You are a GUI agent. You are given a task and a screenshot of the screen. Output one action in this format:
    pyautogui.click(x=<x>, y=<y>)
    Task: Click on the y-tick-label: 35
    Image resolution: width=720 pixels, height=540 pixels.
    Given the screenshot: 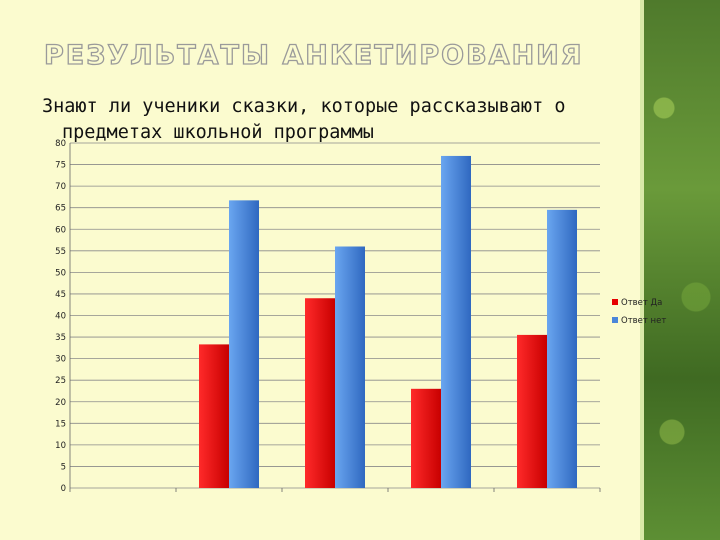 What is the action you would take?
    pyautogui.click(x=60, y=338)
    